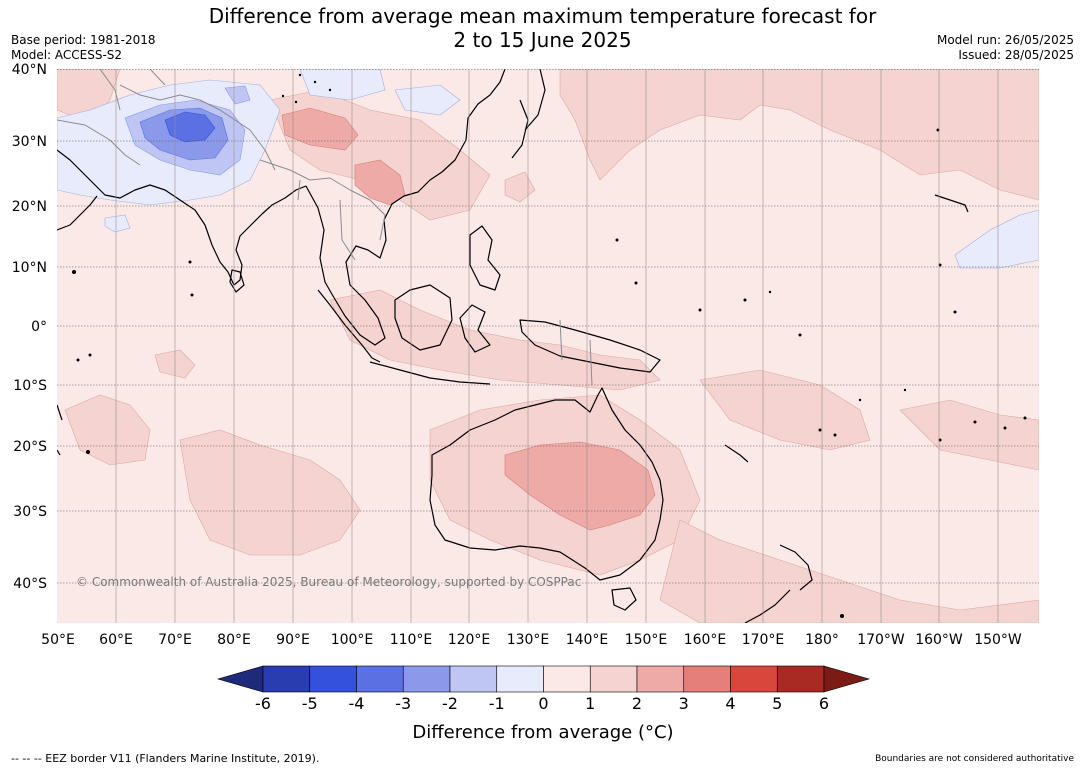  I want to click on coast-new-zealand, so click(778, 583).